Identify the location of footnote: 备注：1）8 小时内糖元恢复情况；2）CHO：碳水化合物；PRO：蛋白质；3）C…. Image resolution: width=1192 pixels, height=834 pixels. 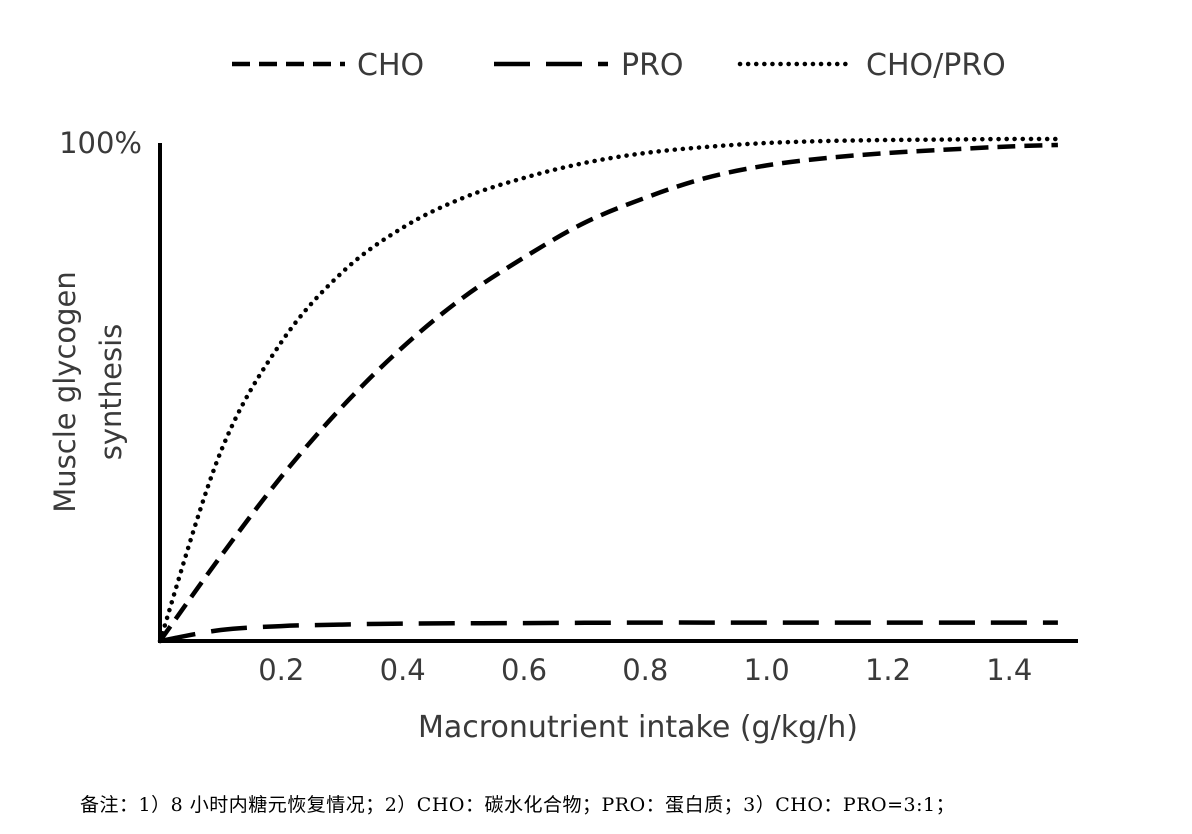
(518, 805).